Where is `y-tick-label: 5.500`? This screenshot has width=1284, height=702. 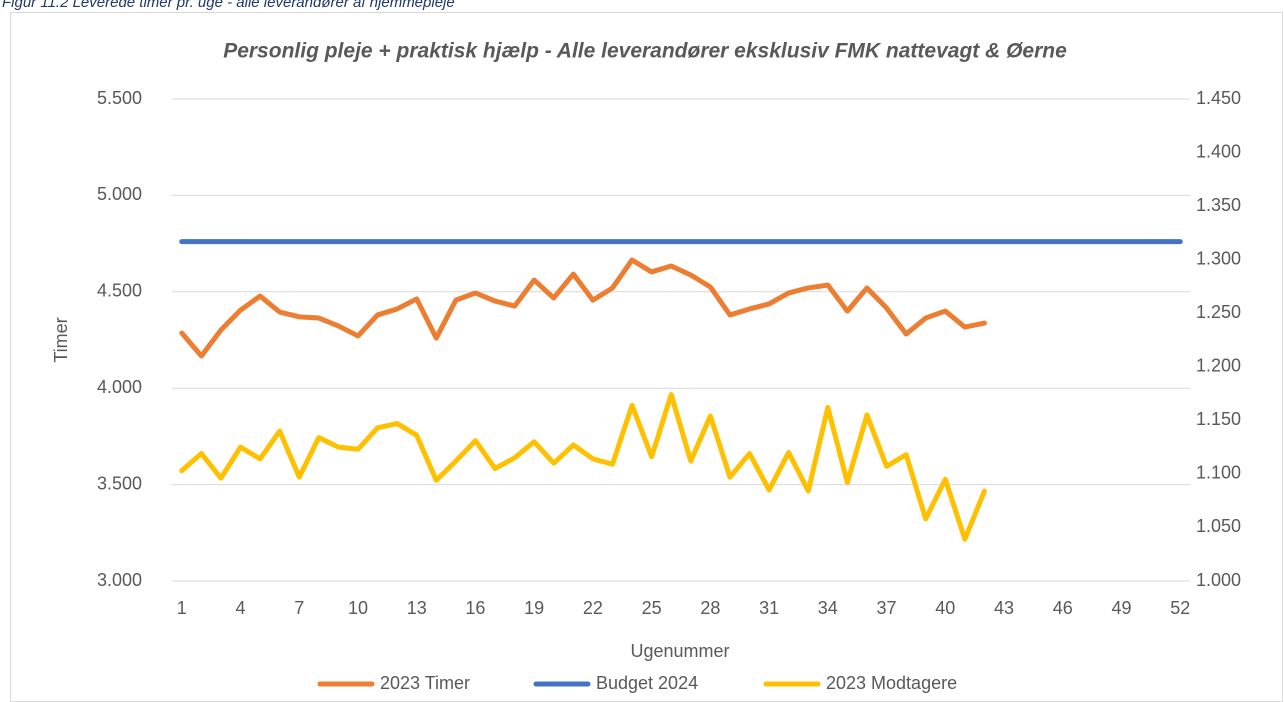 y-tick-label: 5.500 is located at coordinates (119, 98).